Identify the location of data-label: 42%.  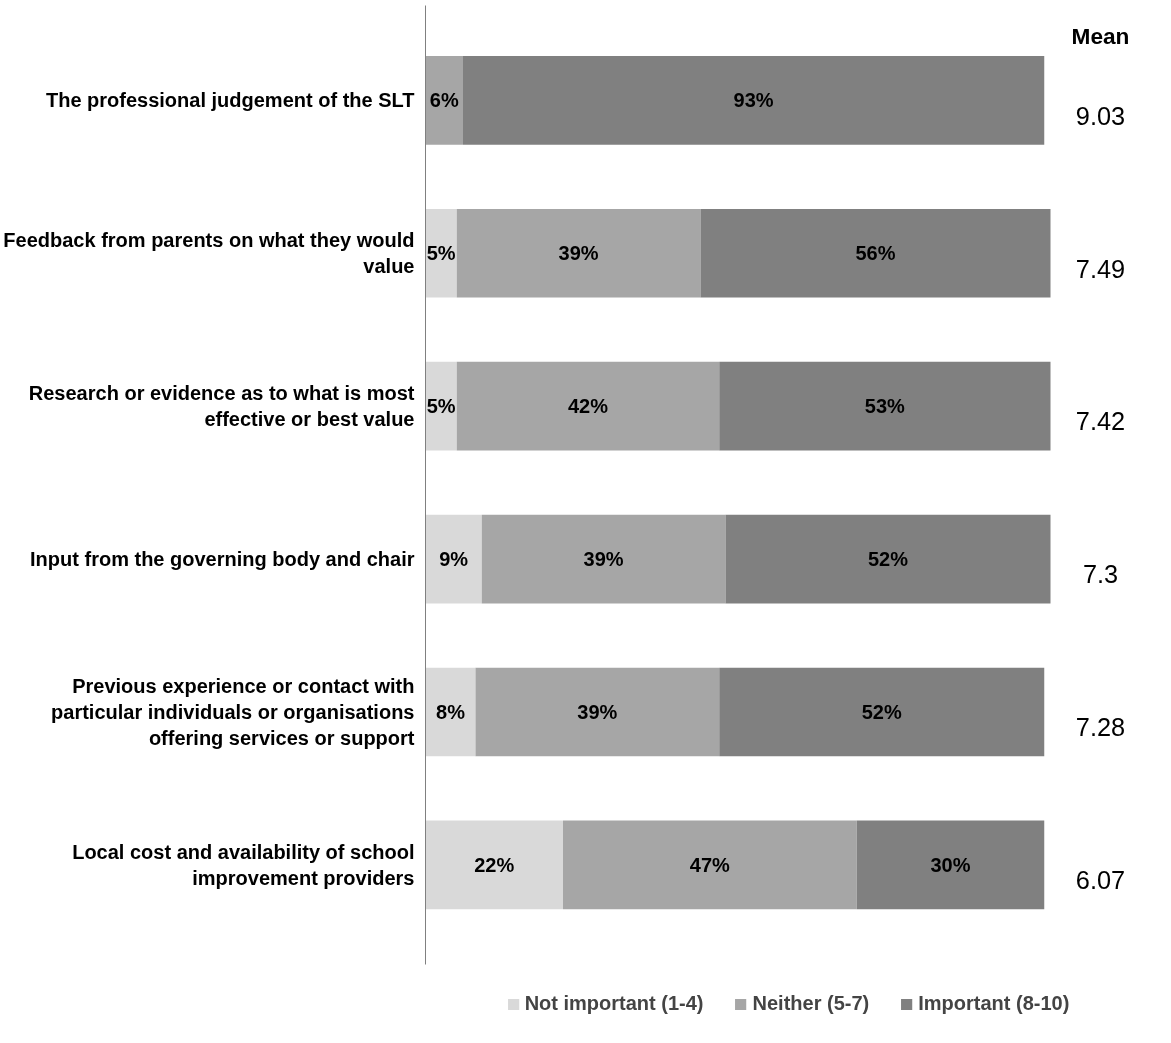
(588, 406).